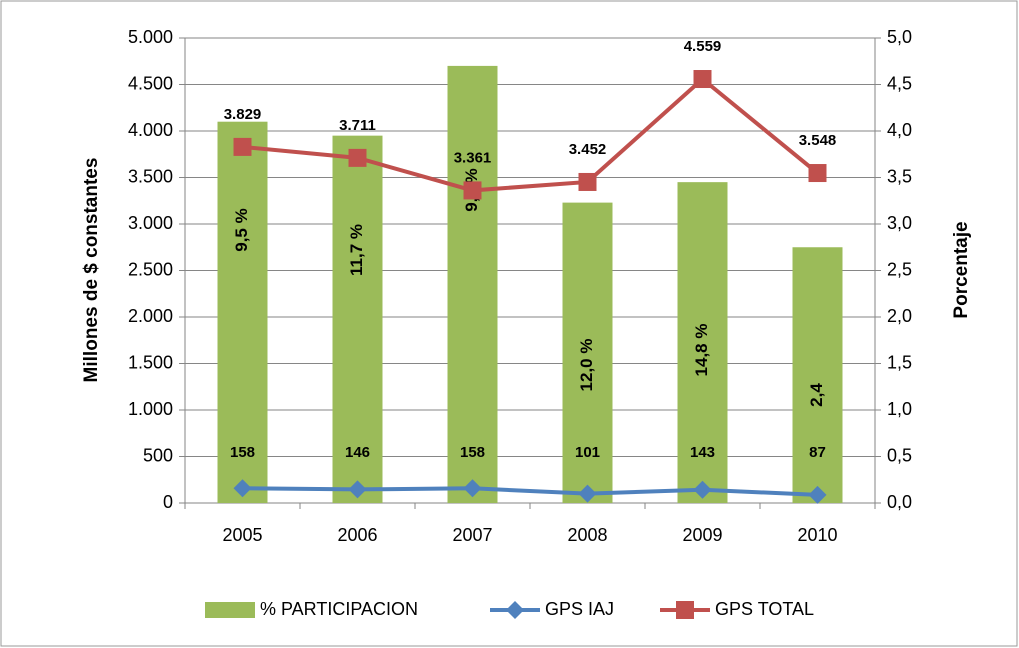  I want to click on bar-annotation: 14,8 %, so click(701, 350).